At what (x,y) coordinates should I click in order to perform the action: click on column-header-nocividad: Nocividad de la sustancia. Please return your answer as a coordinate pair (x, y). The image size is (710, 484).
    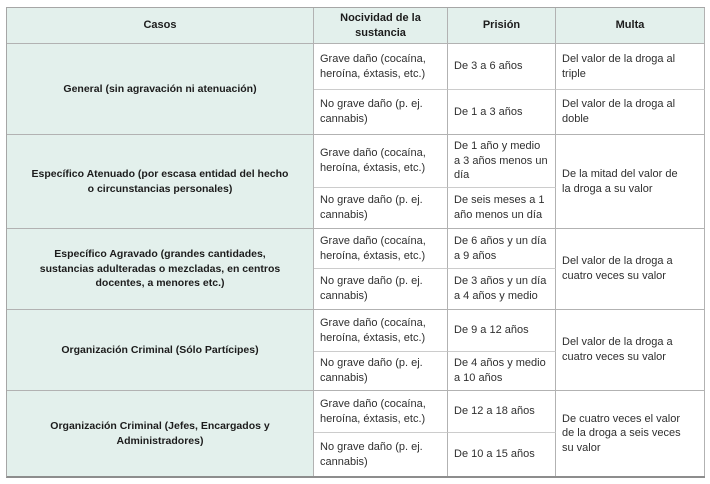
    Looking at the image, I should click on (381, 26).